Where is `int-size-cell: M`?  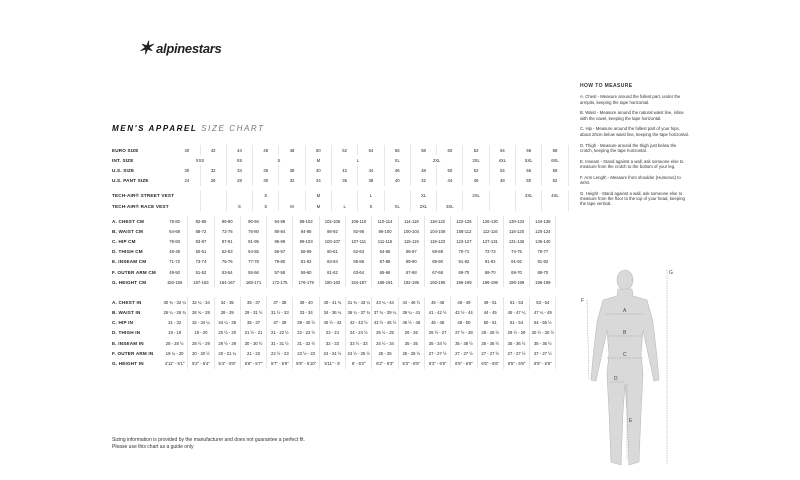 int-size-cell: M is located at coordinates (318, 160).